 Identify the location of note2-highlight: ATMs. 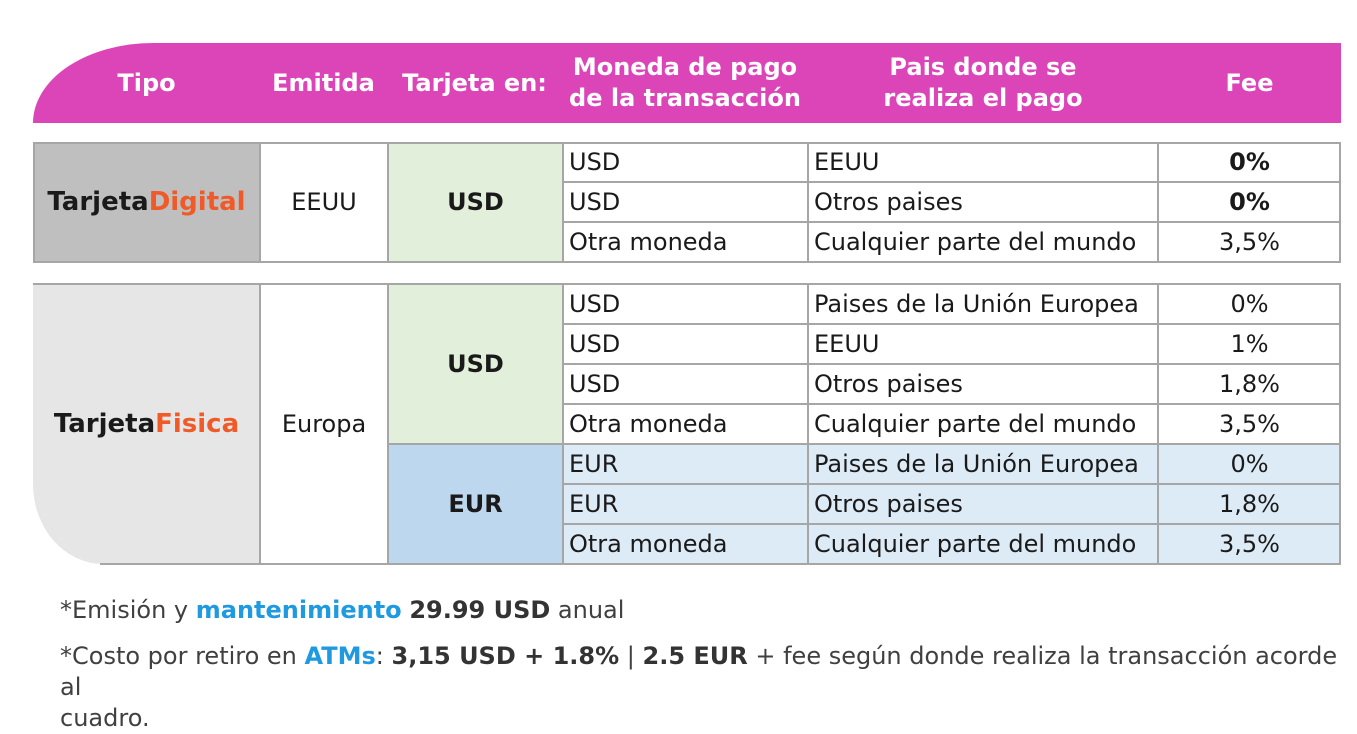
(340, 656).